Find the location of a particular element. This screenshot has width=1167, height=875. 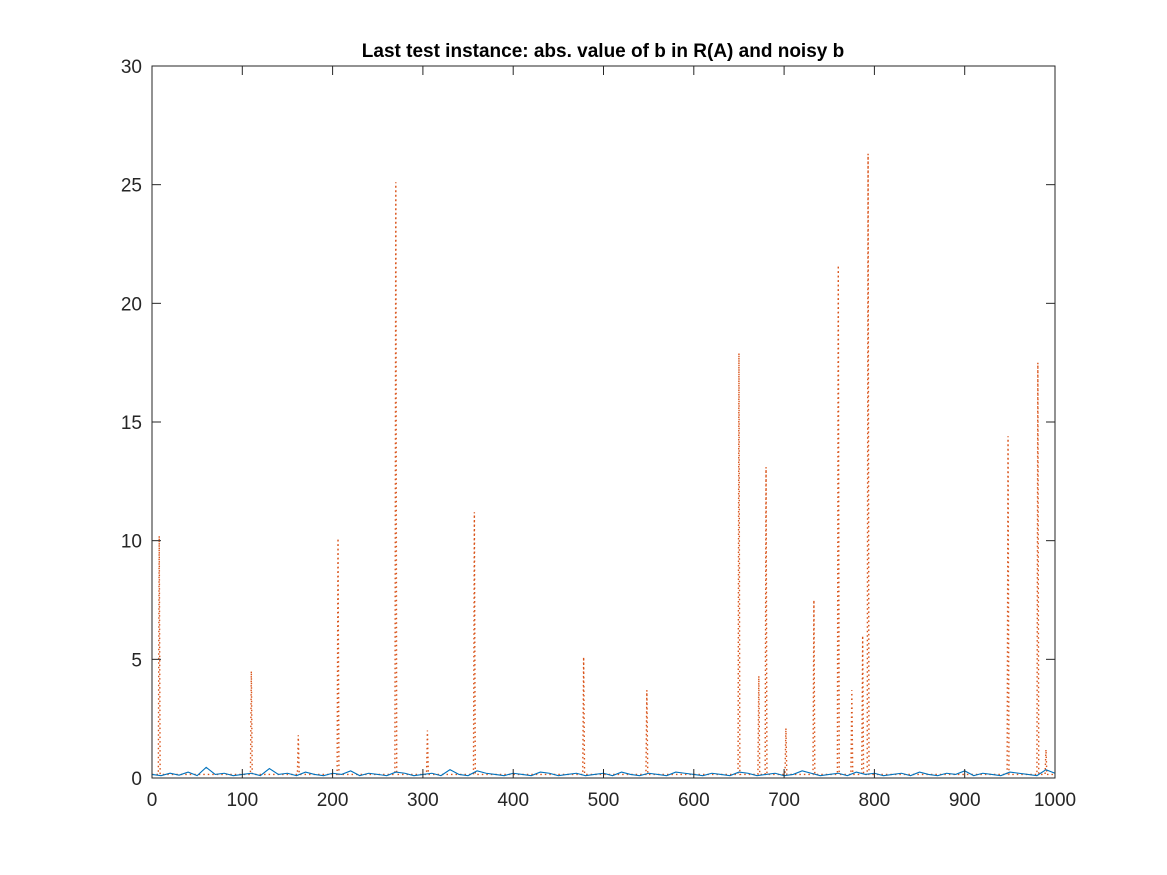

x-tick-label-4: 400 is located at coordinates (513, 800).